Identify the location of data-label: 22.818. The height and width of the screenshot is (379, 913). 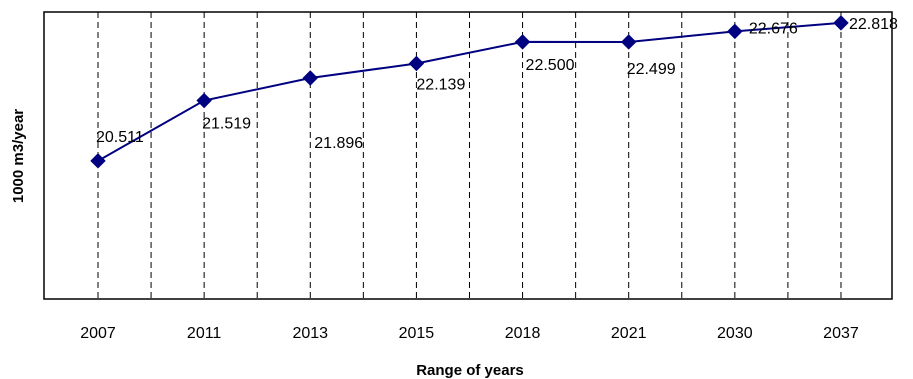
(873, 24).